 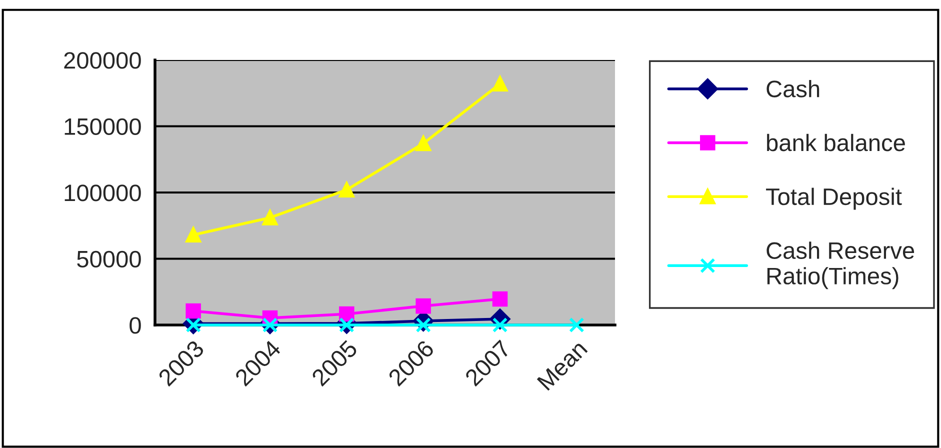 I want to click on y-tick-label: 50000, so click(x=109, y=259).